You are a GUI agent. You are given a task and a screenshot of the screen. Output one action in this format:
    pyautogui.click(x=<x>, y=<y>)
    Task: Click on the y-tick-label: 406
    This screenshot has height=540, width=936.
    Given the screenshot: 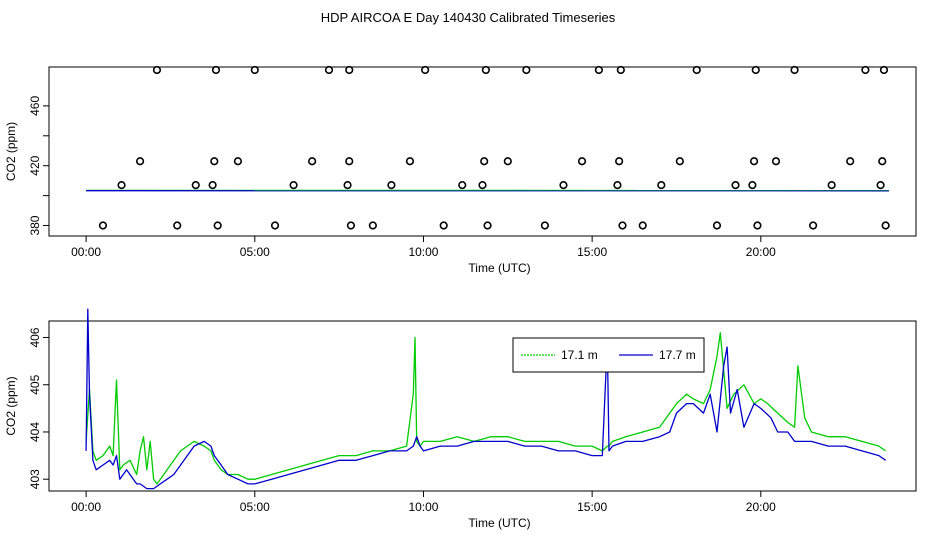 What is the action you would take?
    pyautogui.click(x=35, y=337)
    